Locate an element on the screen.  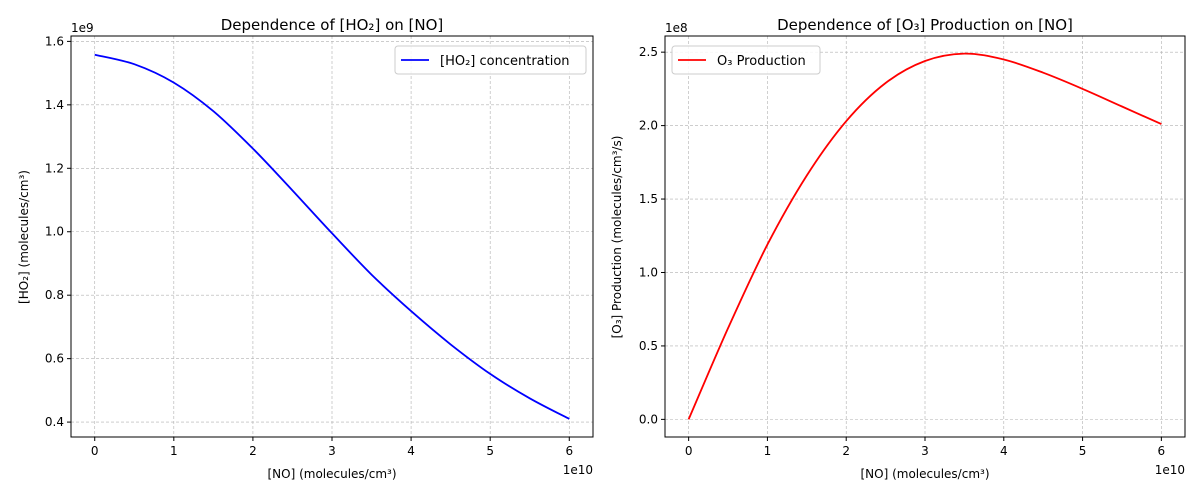
y-tick-label: 1.5 is located at coordinates (648, 199).